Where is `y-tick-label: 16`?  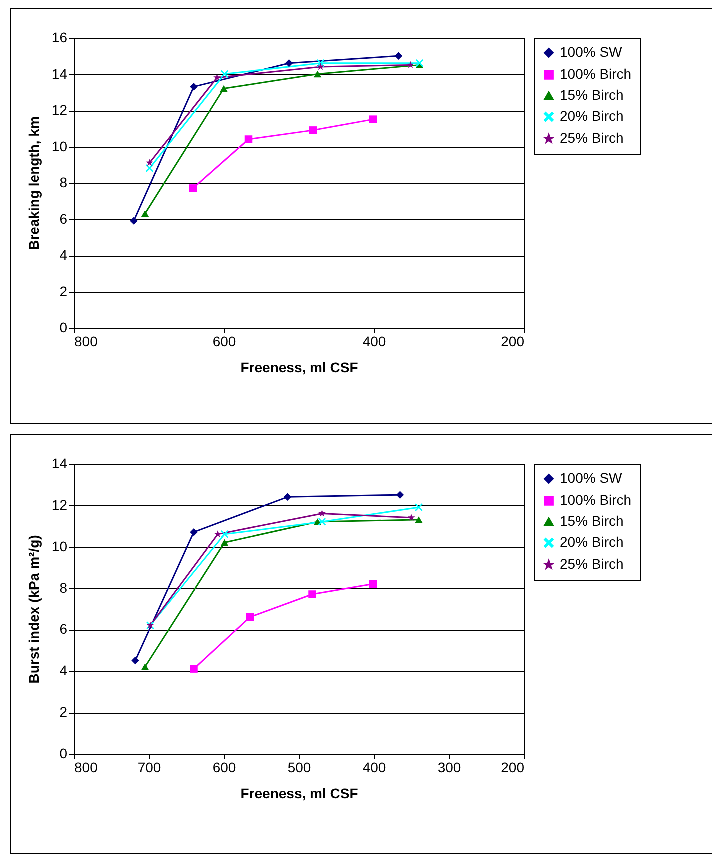 y-tick-label: 16 is located at coordinates (60, 38).